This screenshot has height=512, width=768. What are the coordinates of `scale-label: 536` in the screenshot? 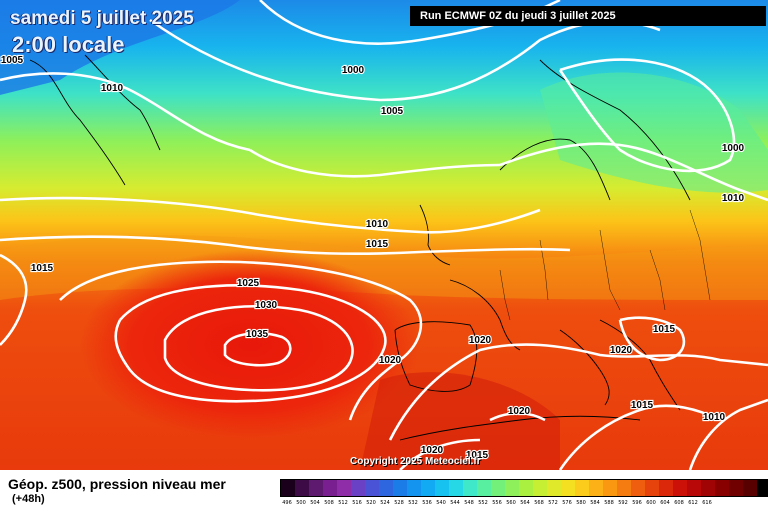 It's located at (427, 503).